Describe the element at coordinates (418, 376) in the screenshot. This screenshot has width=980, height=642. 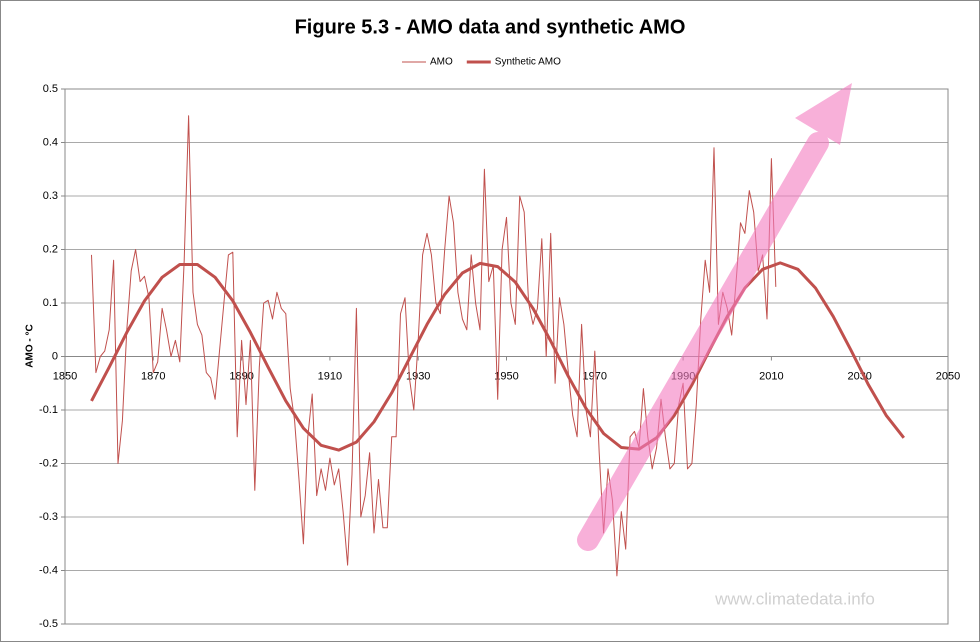
I see `x-tick-label: 1930` at that location.